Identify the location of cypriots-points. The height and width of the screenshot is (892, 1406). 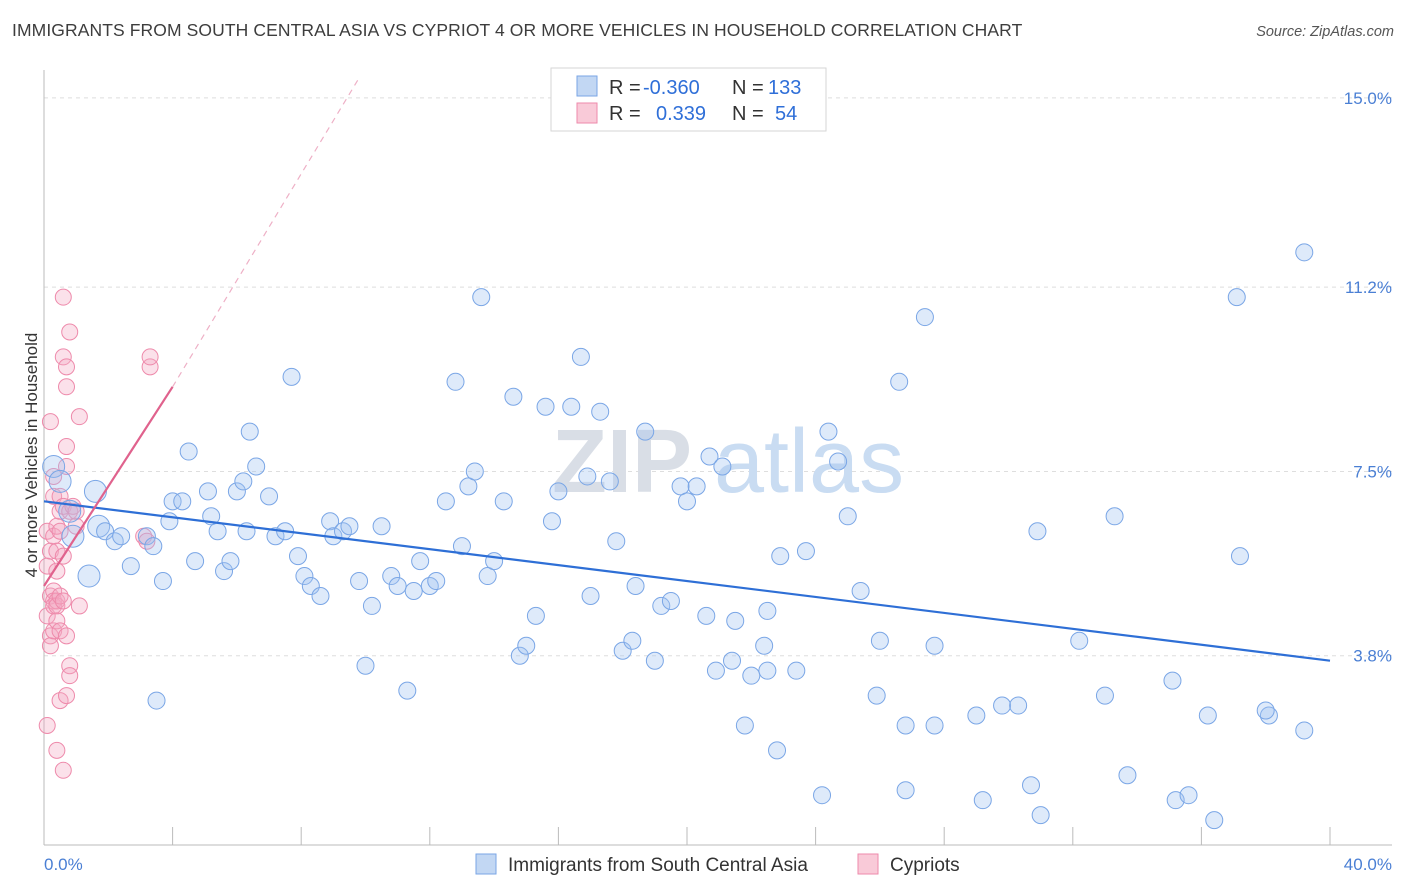
(98, 533).